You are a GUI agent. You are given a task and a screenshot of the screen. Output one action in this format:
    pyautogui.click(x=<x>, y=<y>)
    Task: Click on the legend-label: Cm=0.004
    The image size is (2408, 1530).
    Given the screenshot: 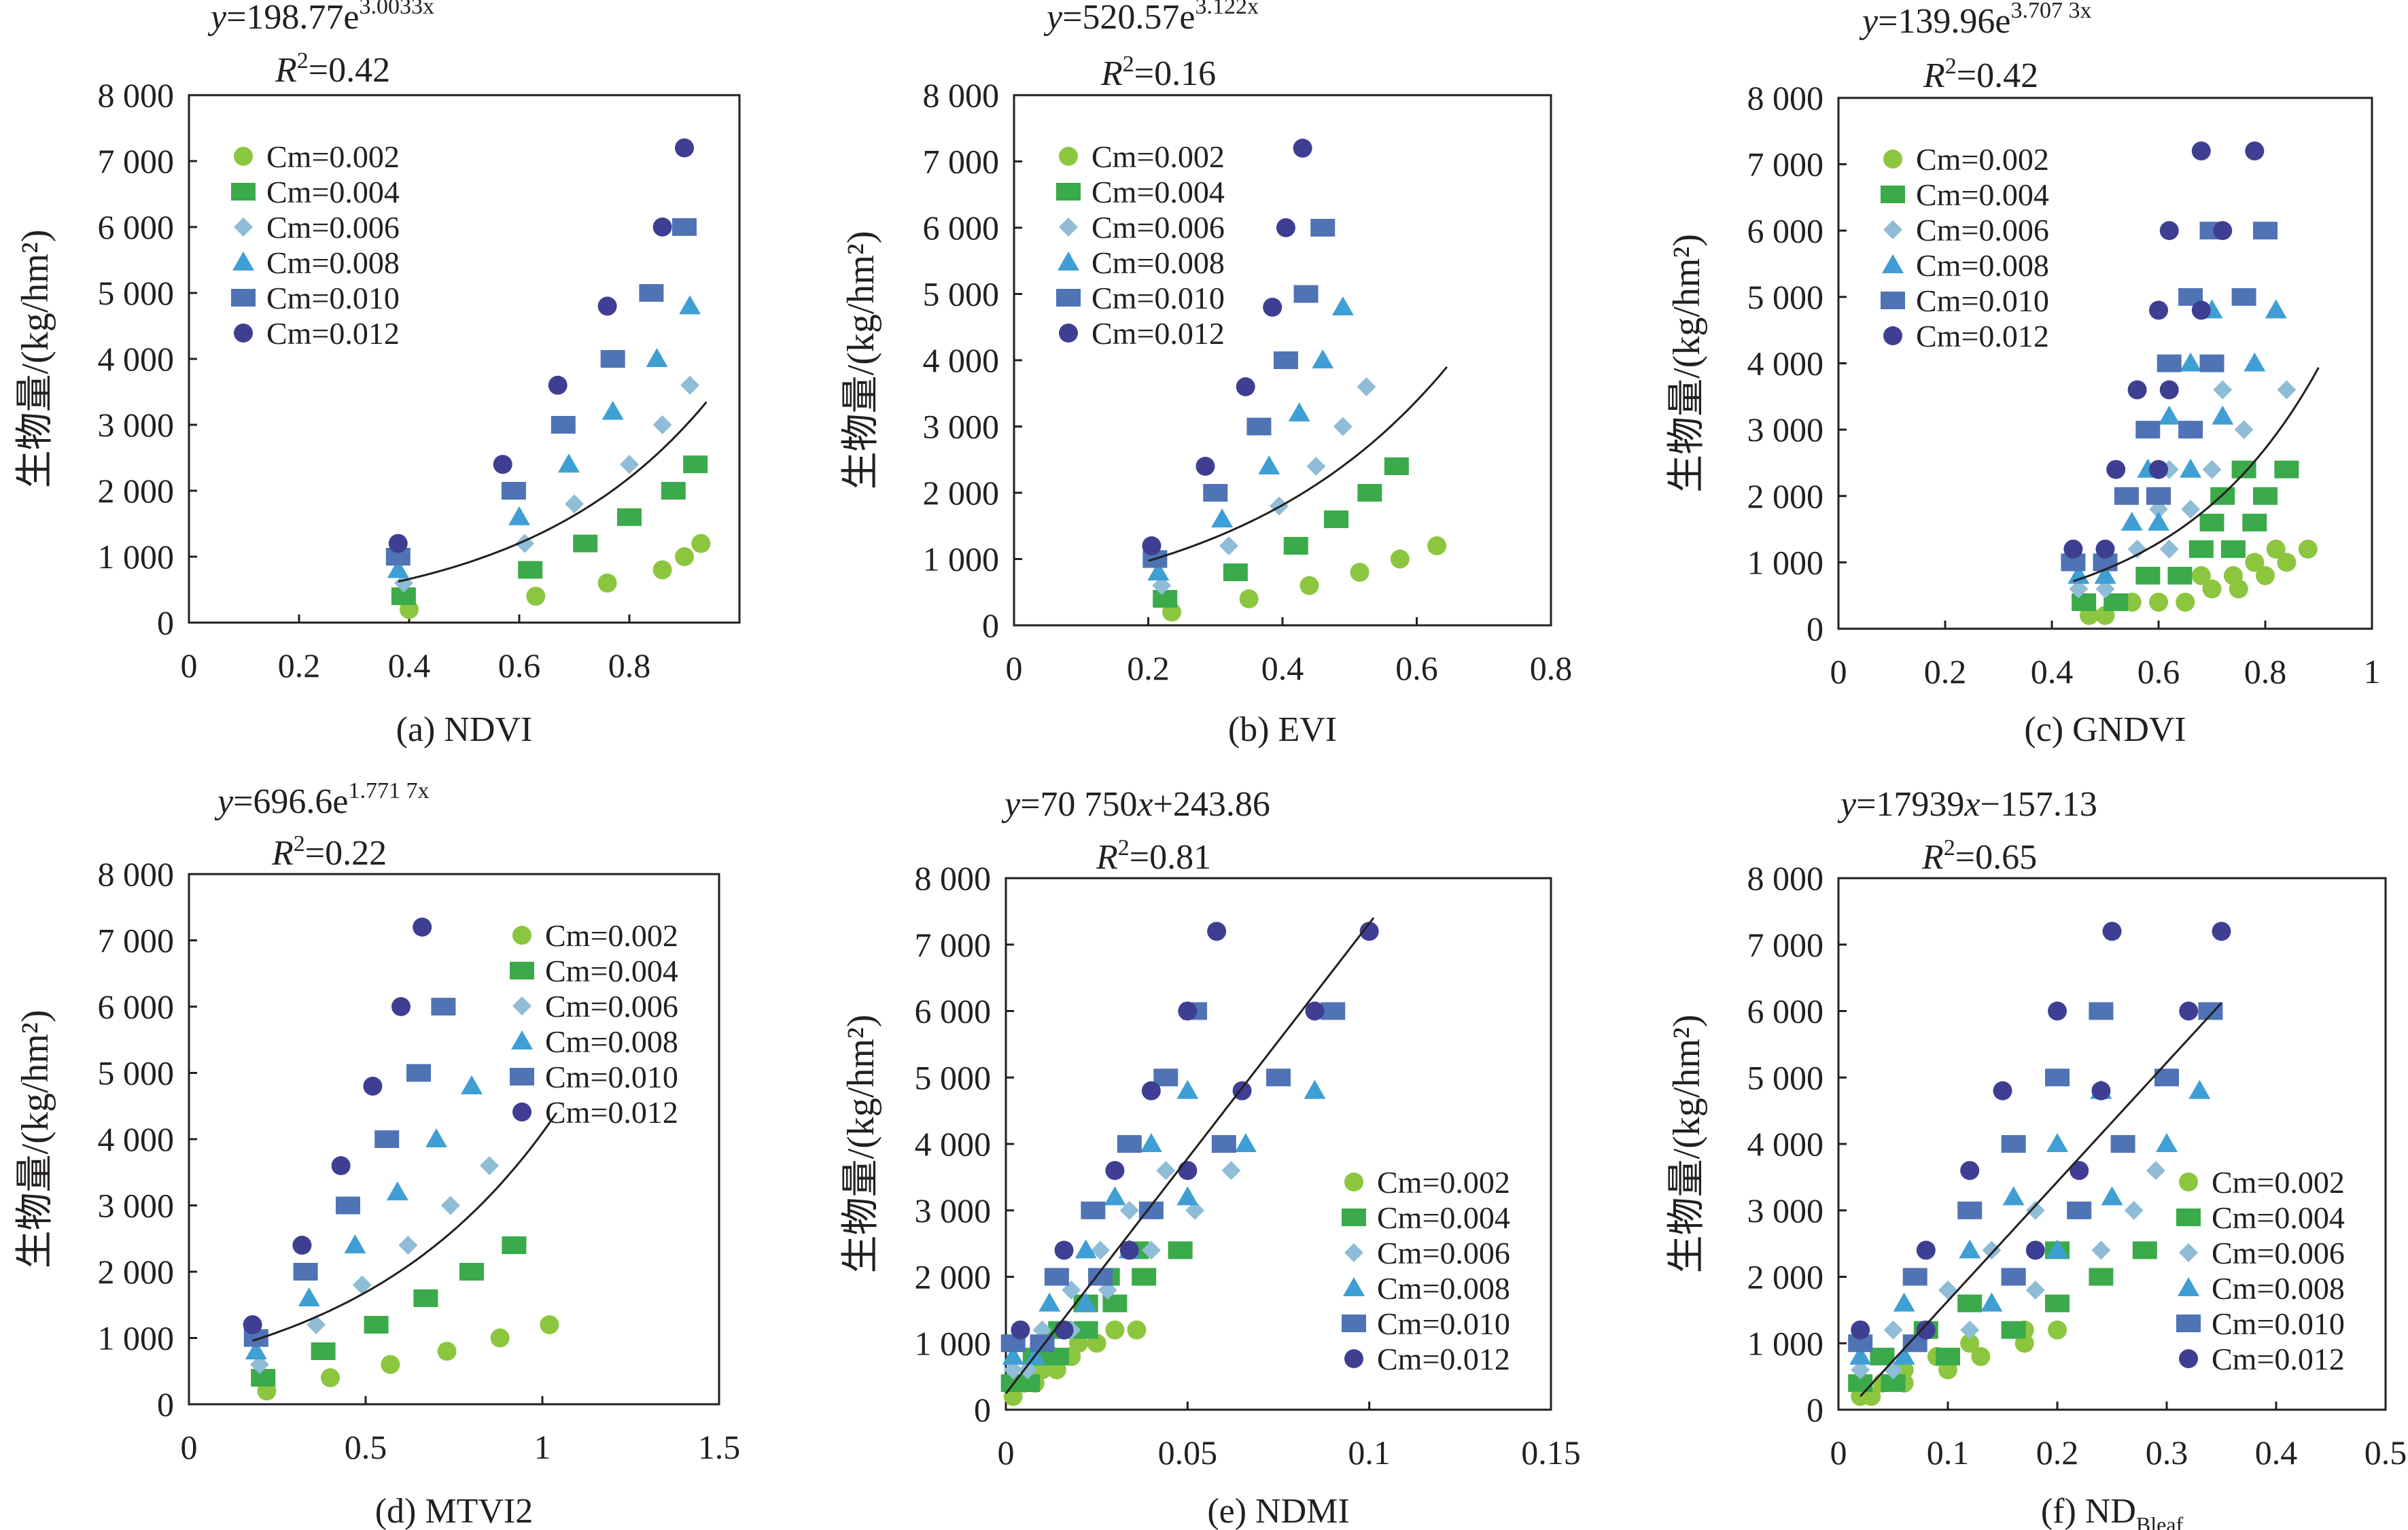 What is the action you would take?
    pyautogui.click(x=611, y=971)
    